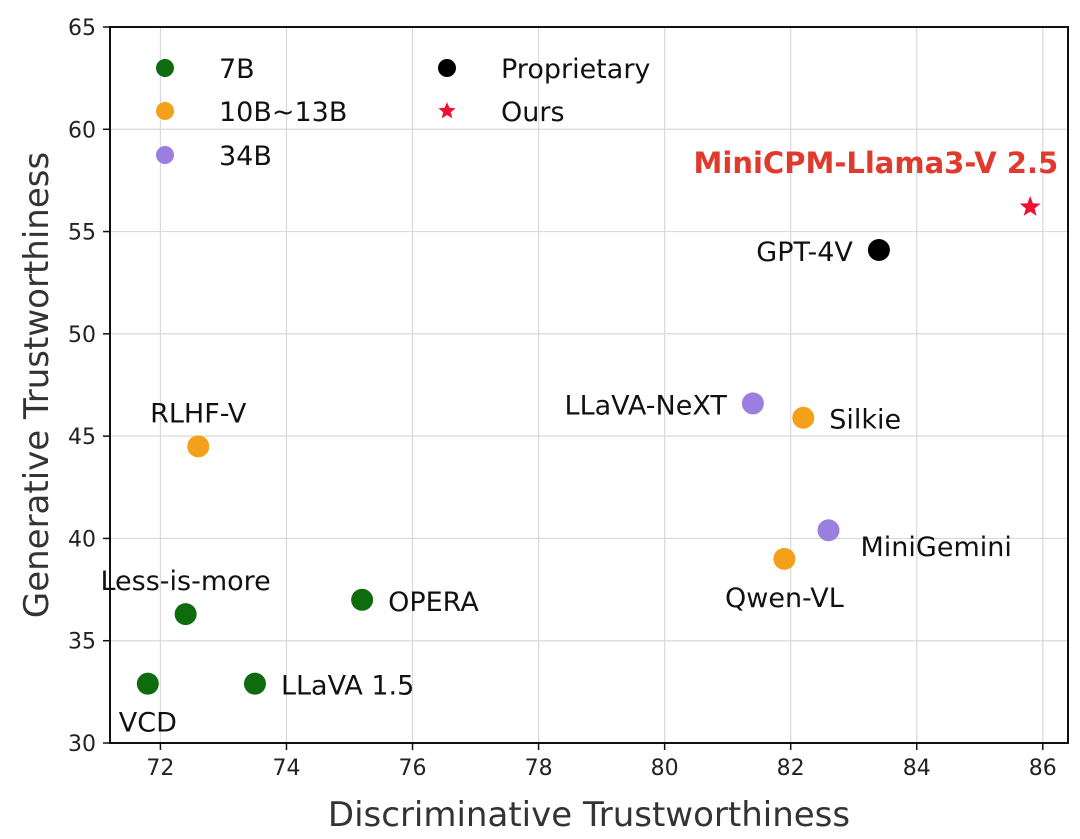  What do you see at coordinates (804, 252) in the screenshot?
I see `point-label-gpt-4v: GPT-4V` at bounding box center [804, 252].